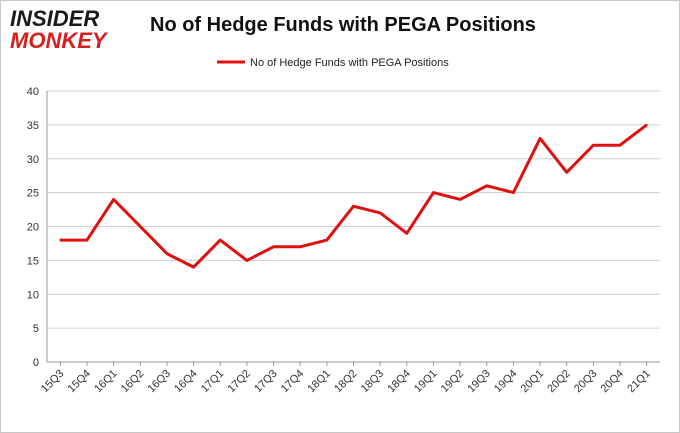 This screenshot has width=680, height=433. What do you see at coordinates (639, 382) in the screenshot?
I see `x-tick-label: 21Q1` at bounding box center [639, 382].